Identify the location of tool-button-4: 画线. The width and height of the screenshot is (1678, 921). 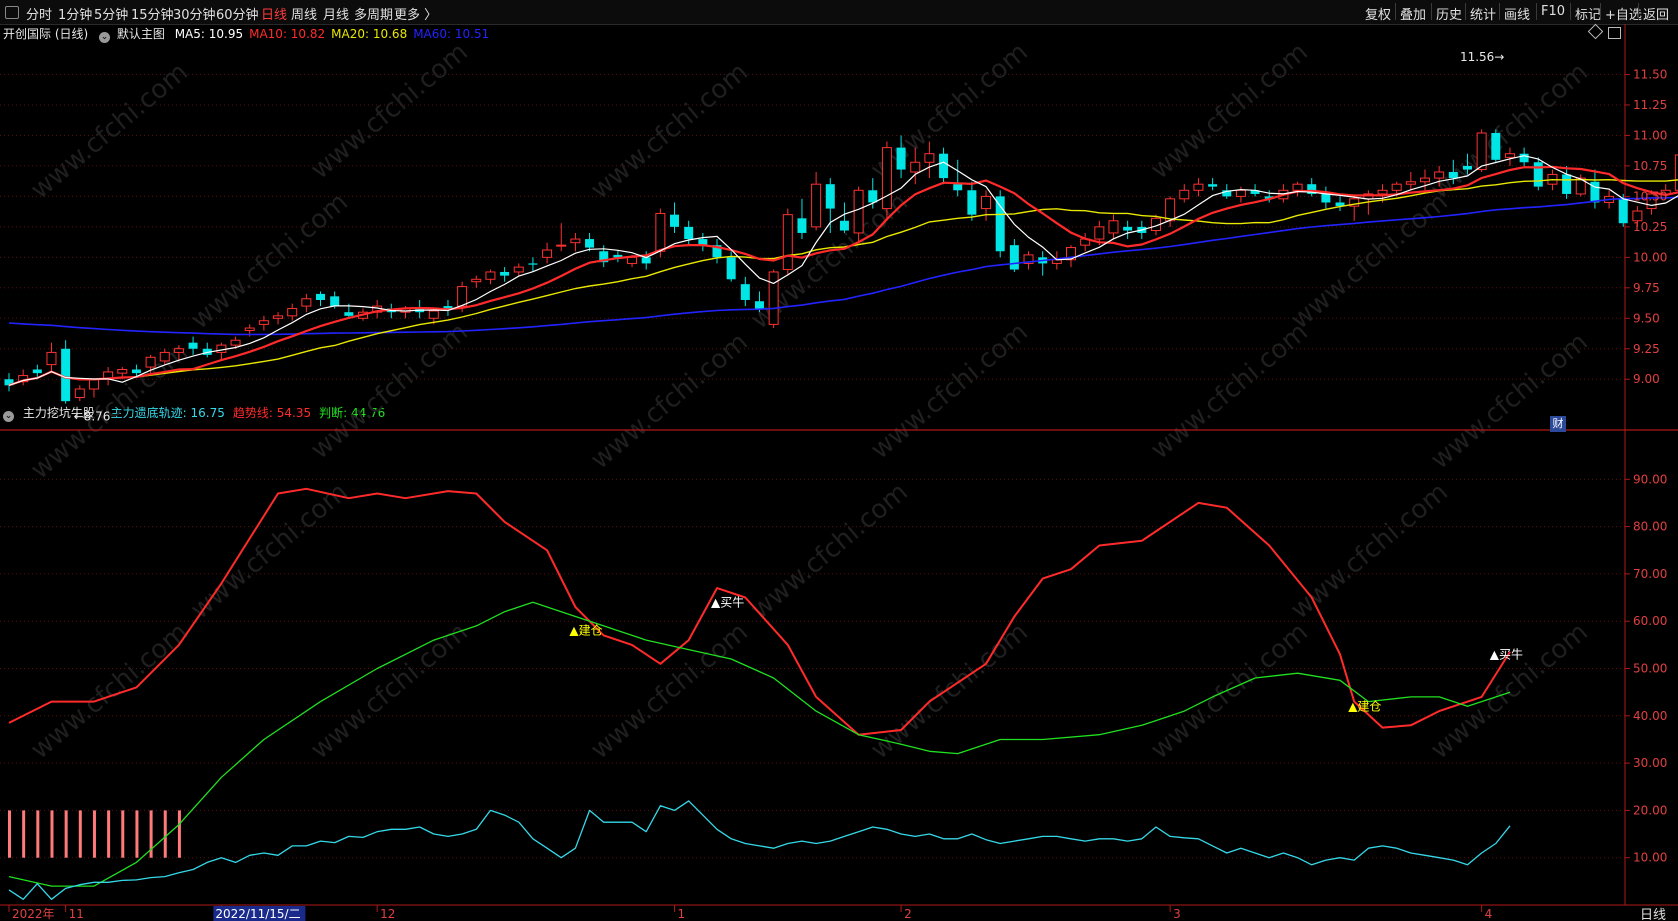
(1517, 15).